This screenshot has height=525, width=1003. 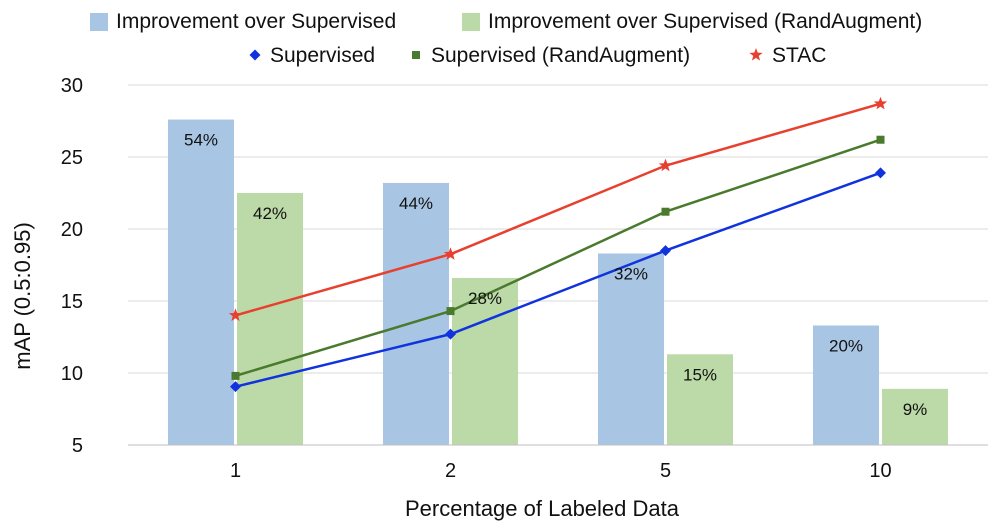 What do you see at coordinates (799, 55) in the screenshot?
I see `legend-label: STAC` at bounding box center [799, 55].